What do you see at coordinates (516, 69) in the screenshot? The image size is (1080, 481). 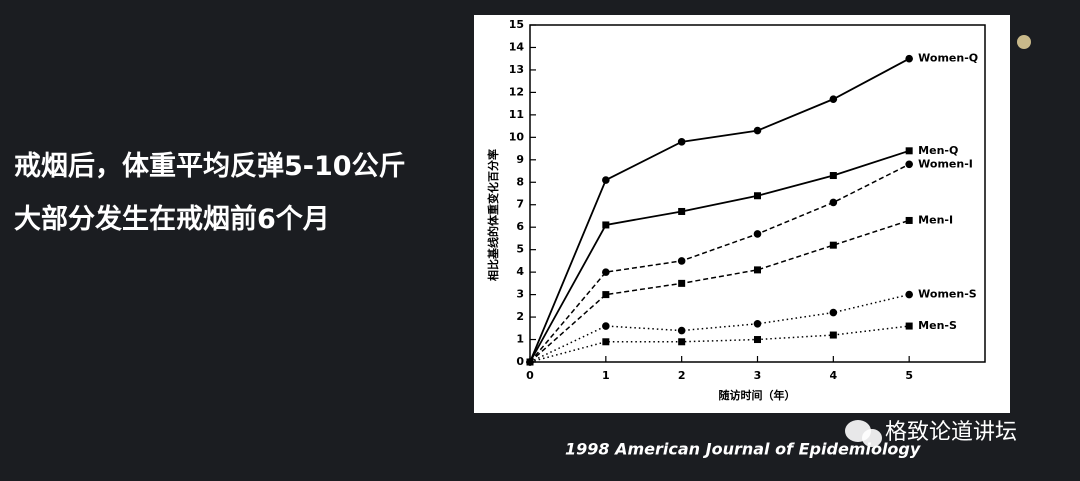 I see `y-tick-label: 13` at bounding box center [516, 69].